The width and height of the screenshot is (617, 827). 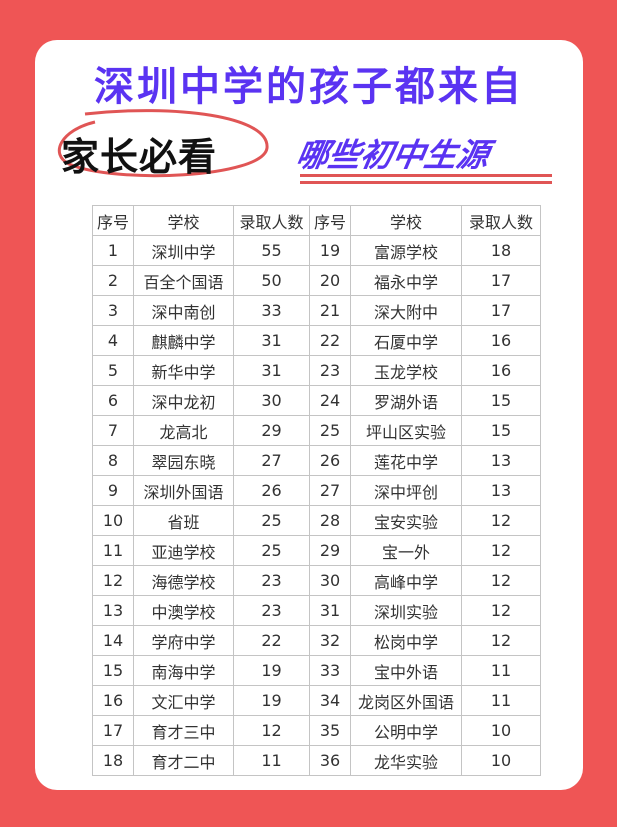 I want to click on cell-school: 宝一外, so click(x=406, y=550).